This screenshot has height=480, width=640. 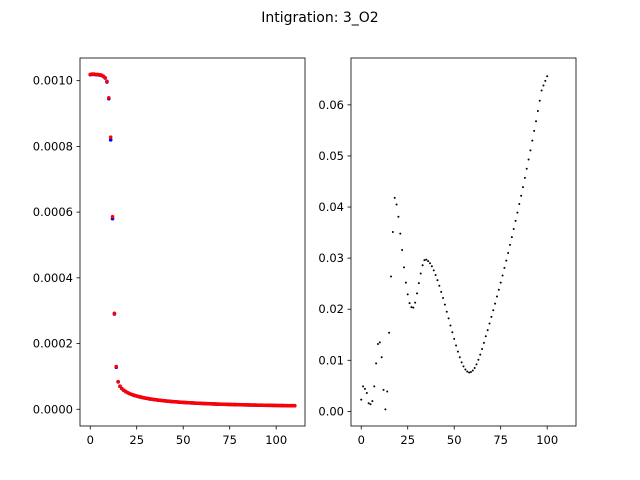 What do you see at coordinates (331, 309) in the screenshot?
I see `y-tick-label: 0.02` at bounding box center [331, 309].